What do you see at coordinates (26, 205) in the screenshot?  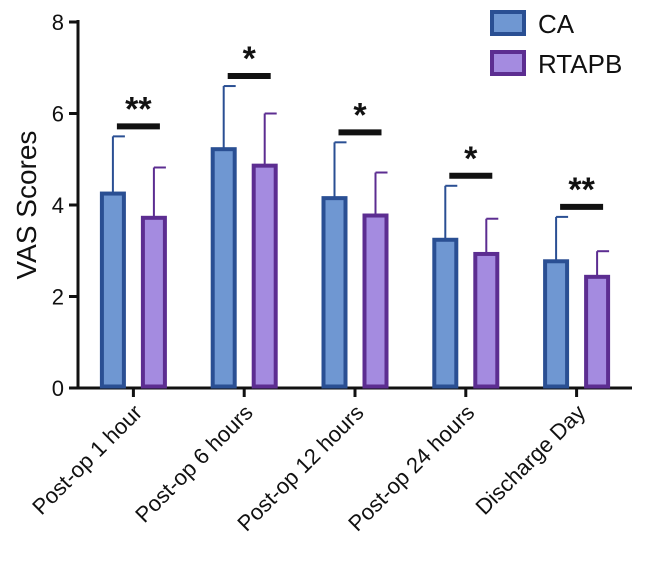 I see `y-axis-title: VAS Scores` at bounding box center [26, 205].